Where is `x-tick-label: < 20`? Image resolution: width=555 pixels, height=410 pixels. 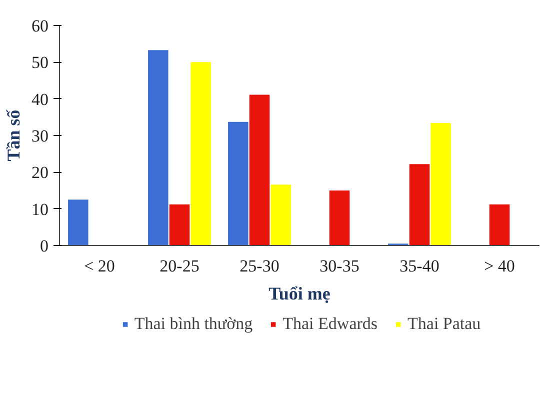
x-tick-label: < 20 is located at coordinates (99, 266).